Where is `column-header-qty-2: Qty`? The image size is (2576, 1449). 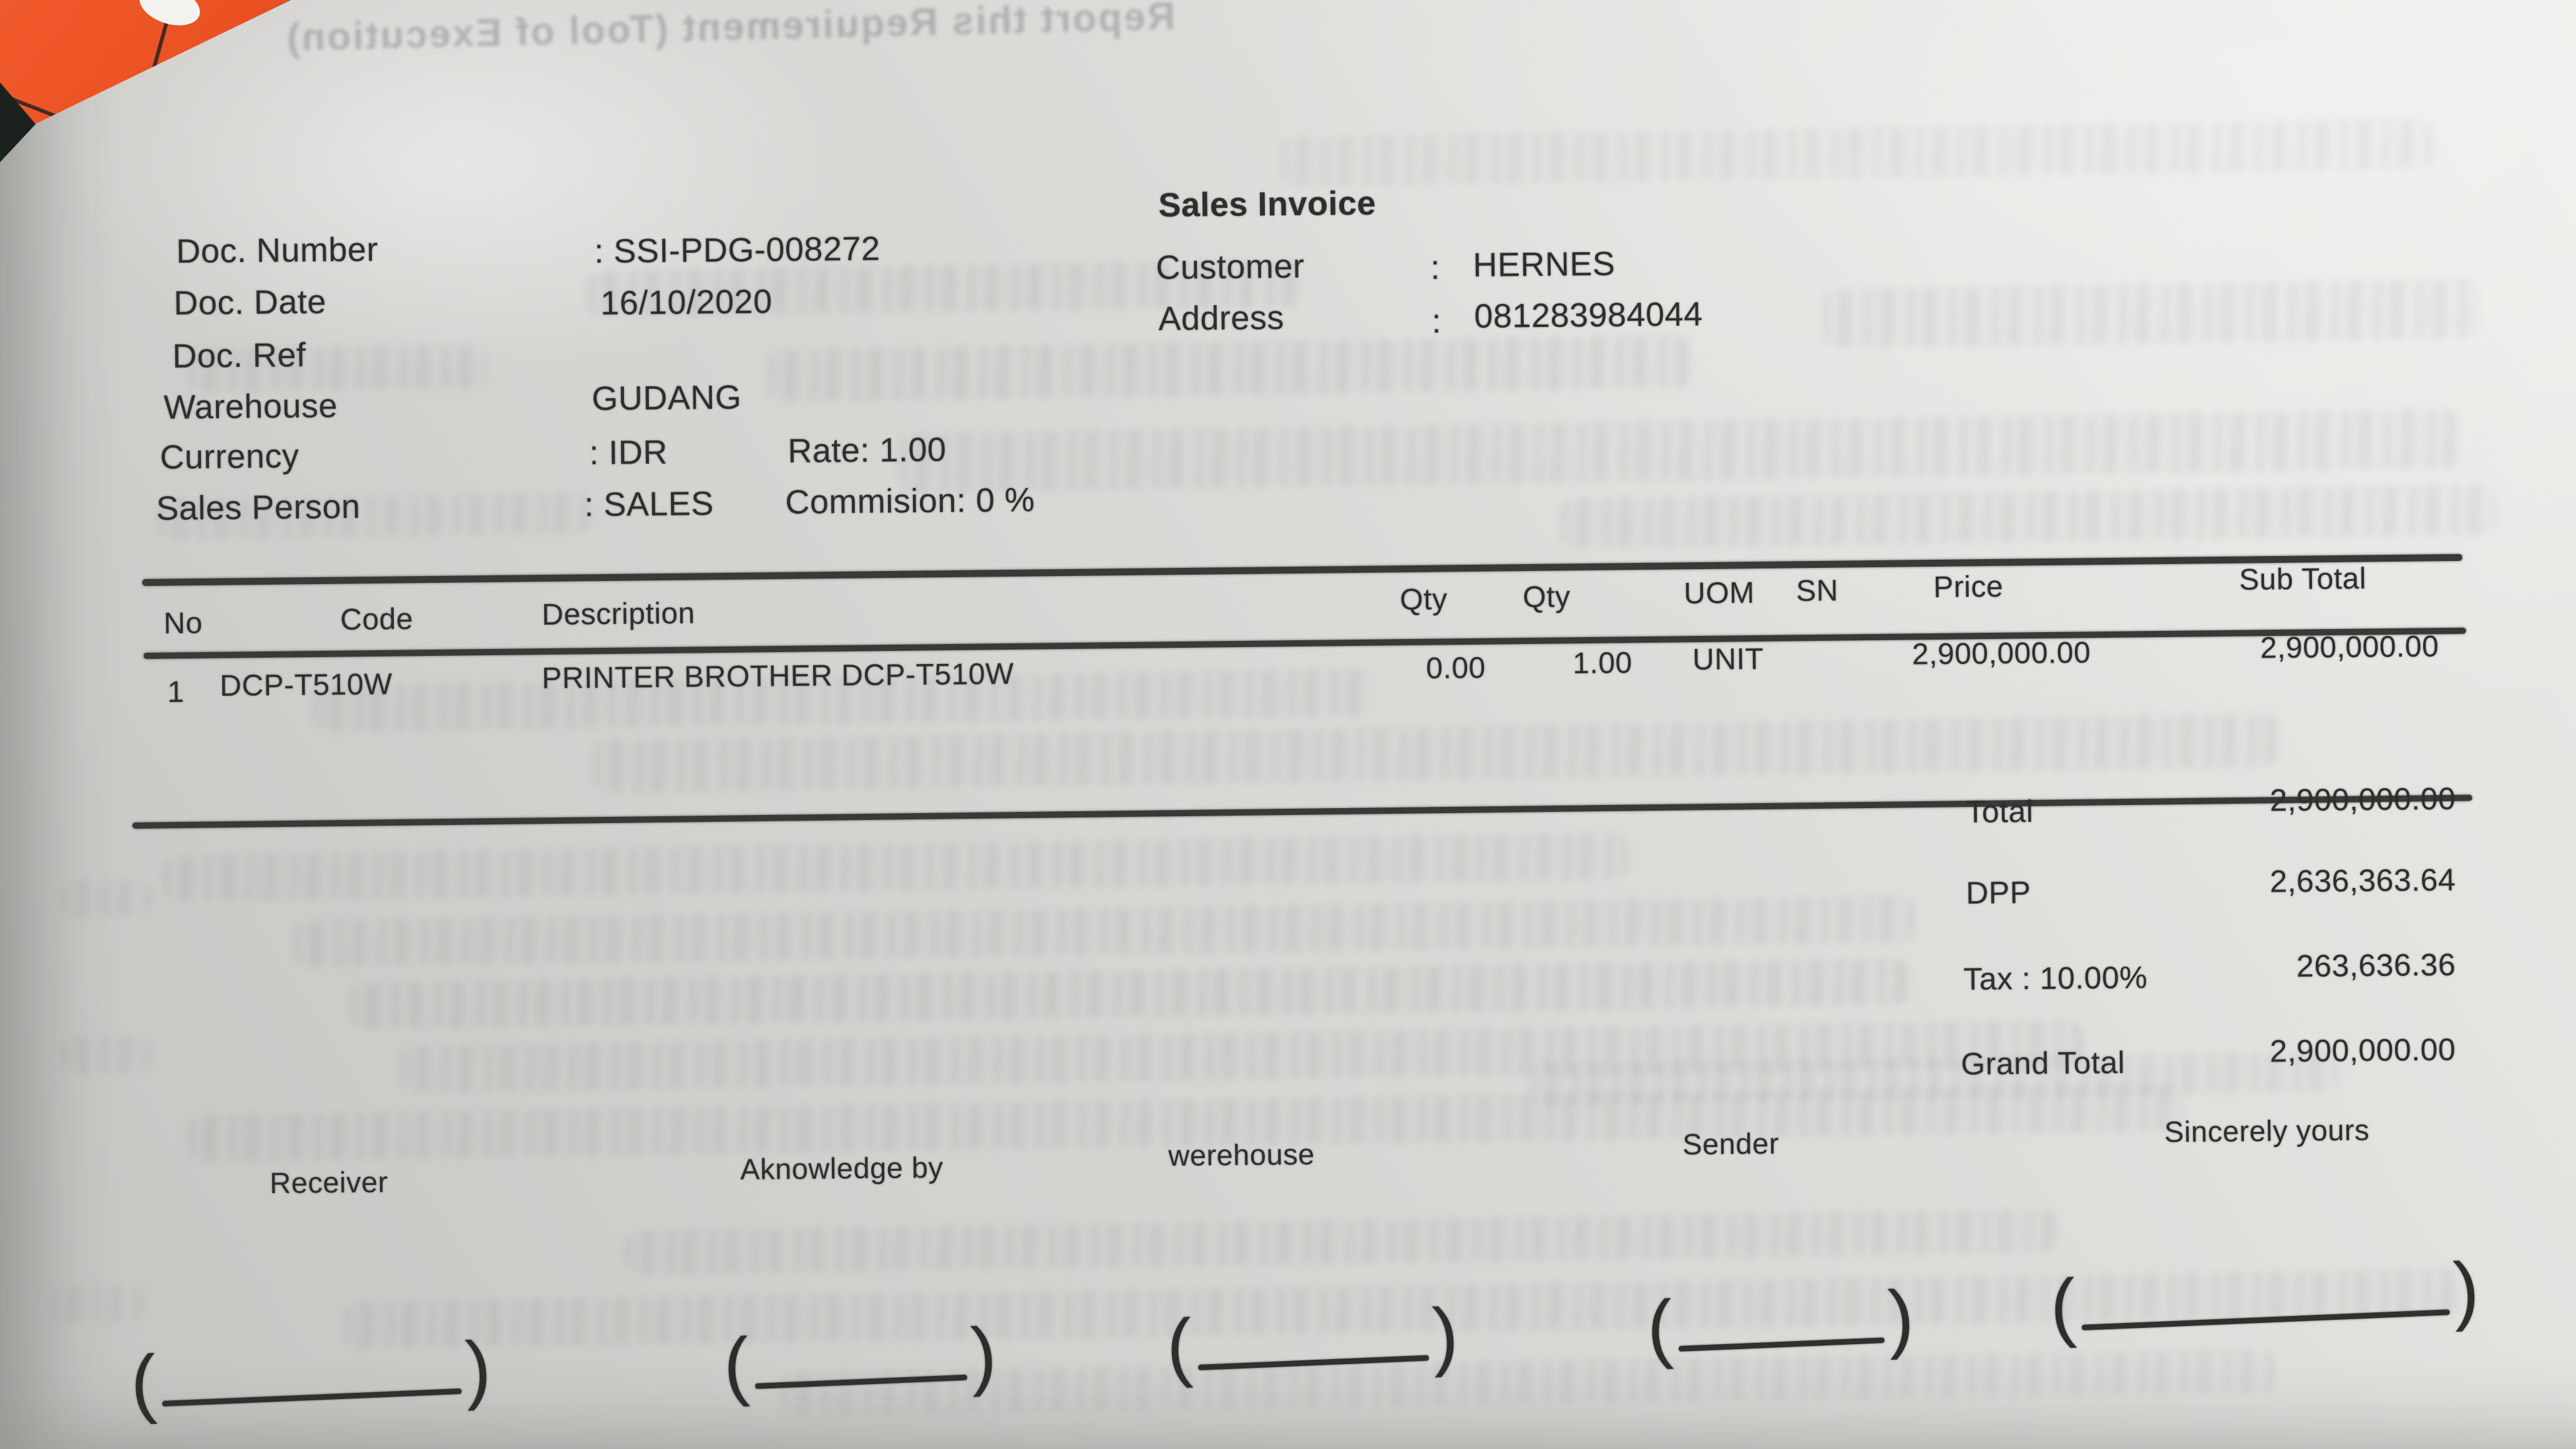
column-header-qty-2: Qty is located at coordinates (1547, 597).